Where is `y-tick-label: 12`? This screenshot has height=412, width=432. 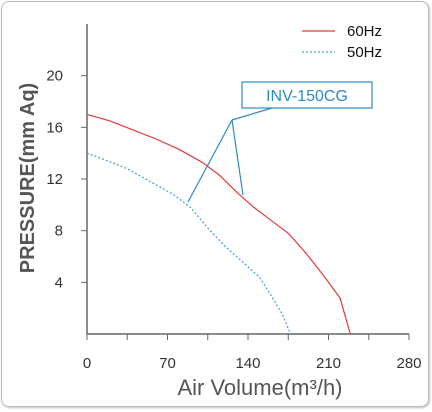 y-tick-label: 12 is located at coordinates (54, 179).